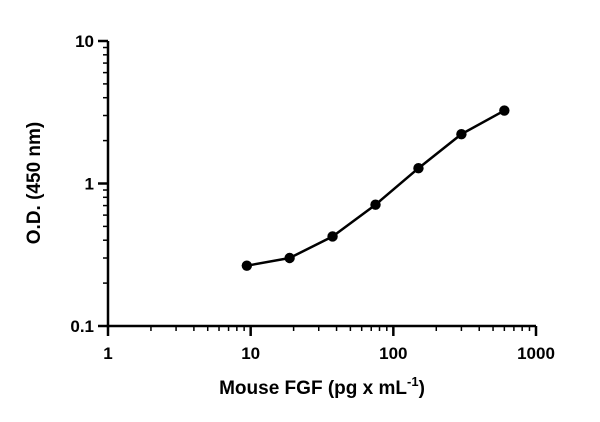 The image size is (600, 422). What do you see at coordinates (329, 344) in the screenshot?
I see `x-axis-ticks: 1 10 100 1000` at bounding box center [329, 344].